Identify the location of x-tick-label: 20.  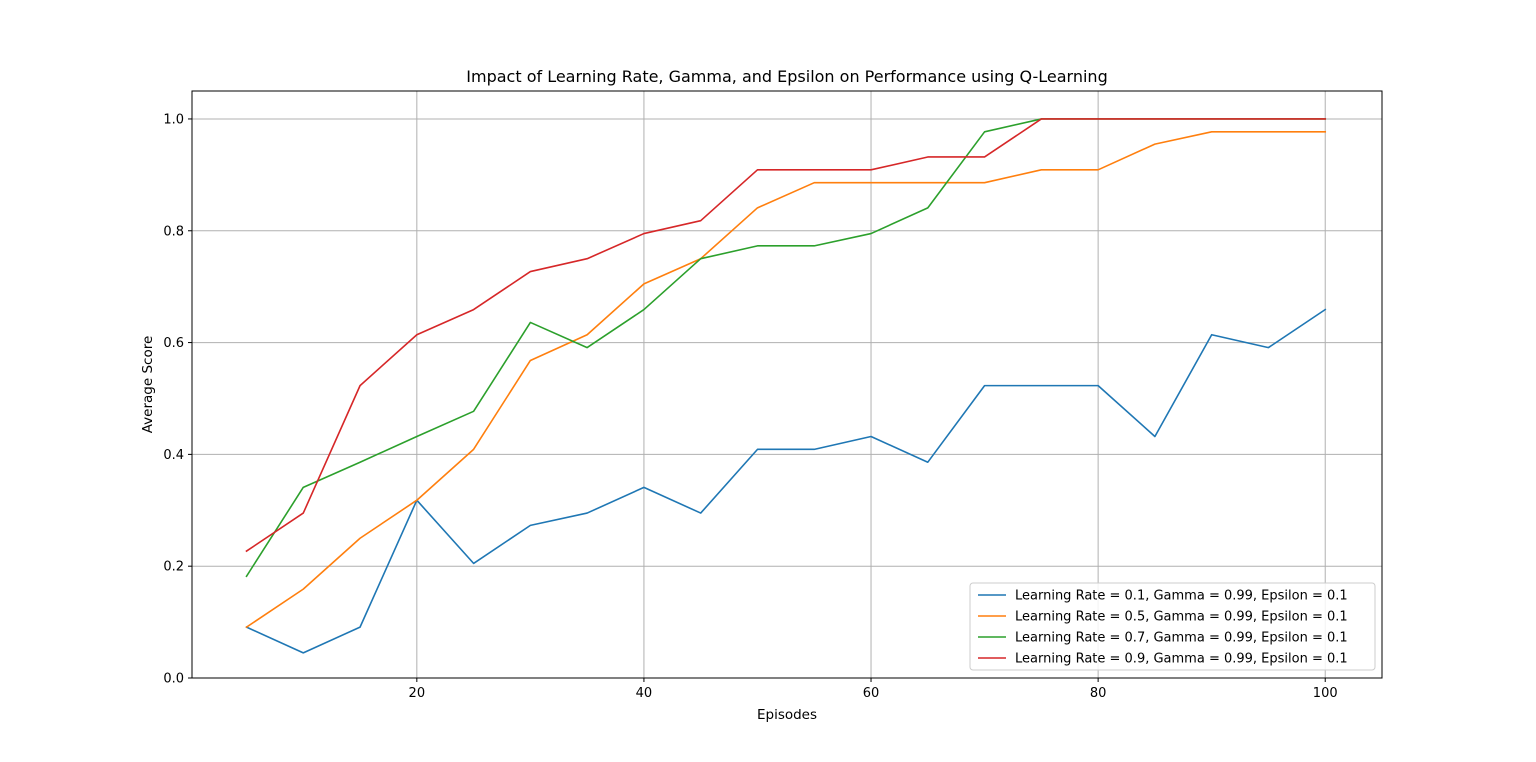
(417, 693).